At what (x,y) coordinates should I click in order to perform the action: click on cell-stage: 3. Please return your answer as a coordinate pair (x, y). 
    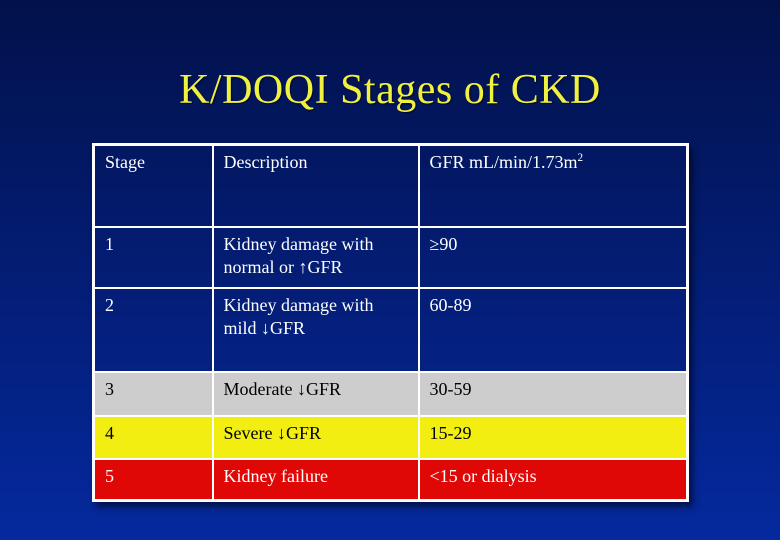
    Looking at the image, I should click on (153, 393).